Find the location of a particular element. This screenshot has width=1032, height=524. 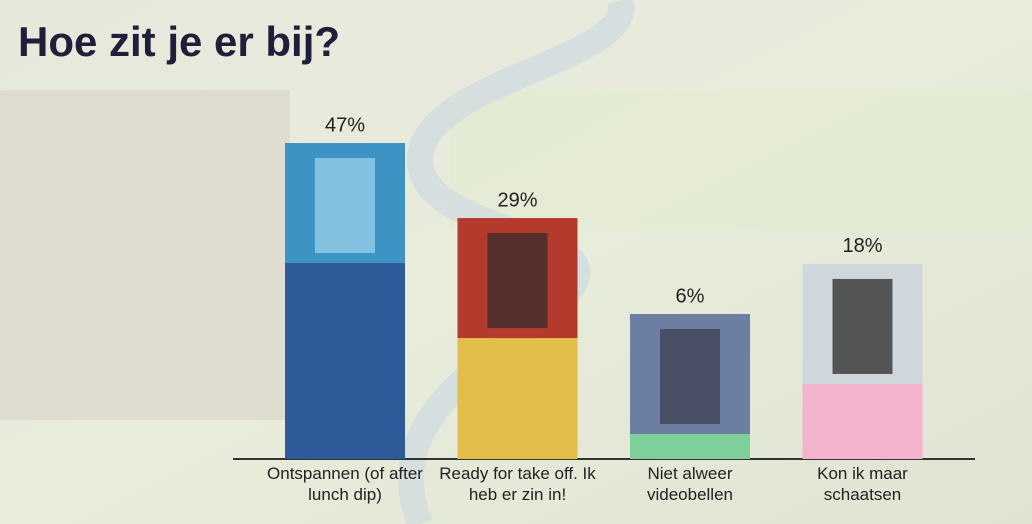

value-label: 6% is located at coordinates (690, 296).